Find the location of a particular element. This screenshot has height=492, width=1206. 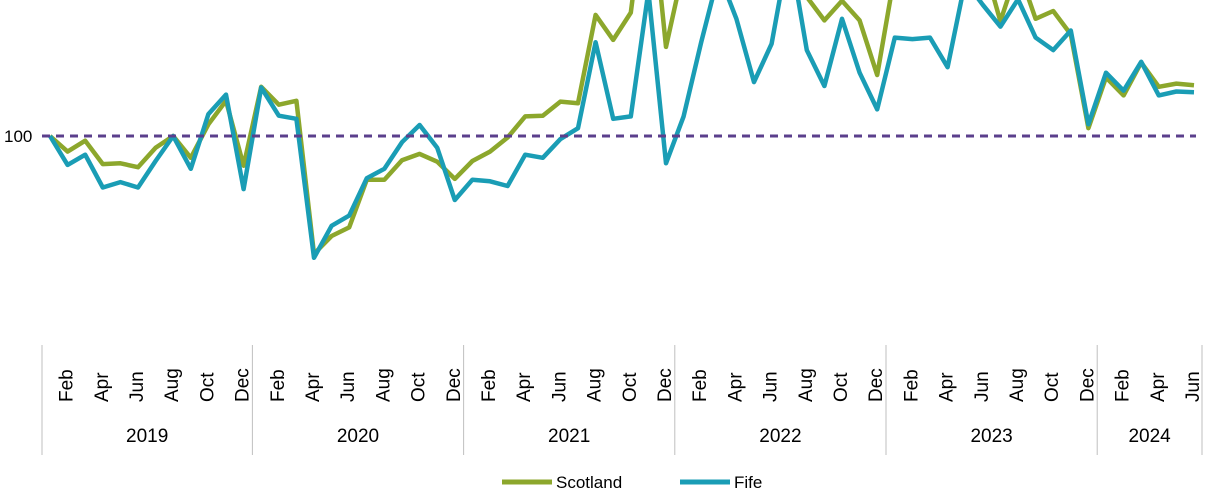

x-tick-label-feb-2023: Feb is located at coordinates (911, 385).